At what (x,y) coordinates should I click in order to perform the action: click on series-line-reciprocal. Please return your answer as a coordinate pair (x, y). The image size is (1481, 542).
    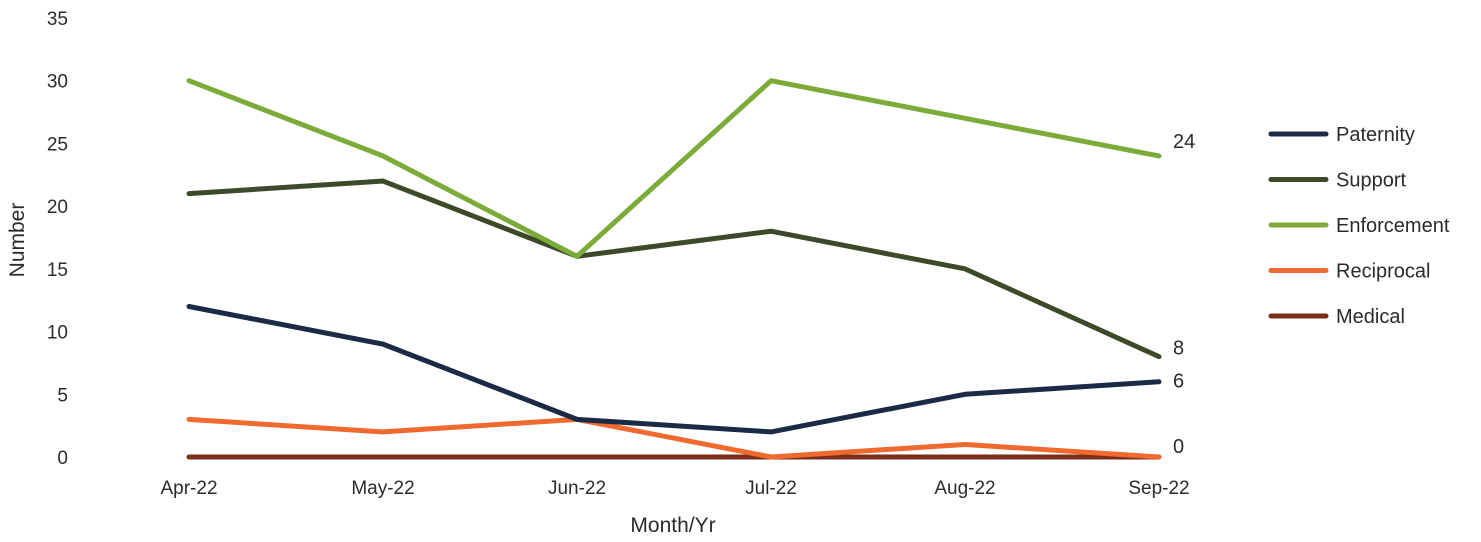
    Looking at the image, I should click on (674, 438).